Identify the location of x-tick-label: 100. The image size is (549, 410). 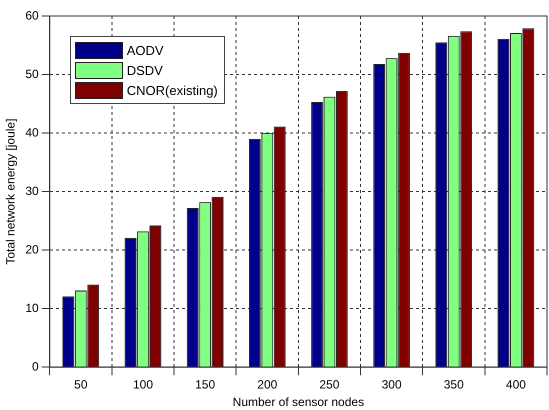
(143, 385).